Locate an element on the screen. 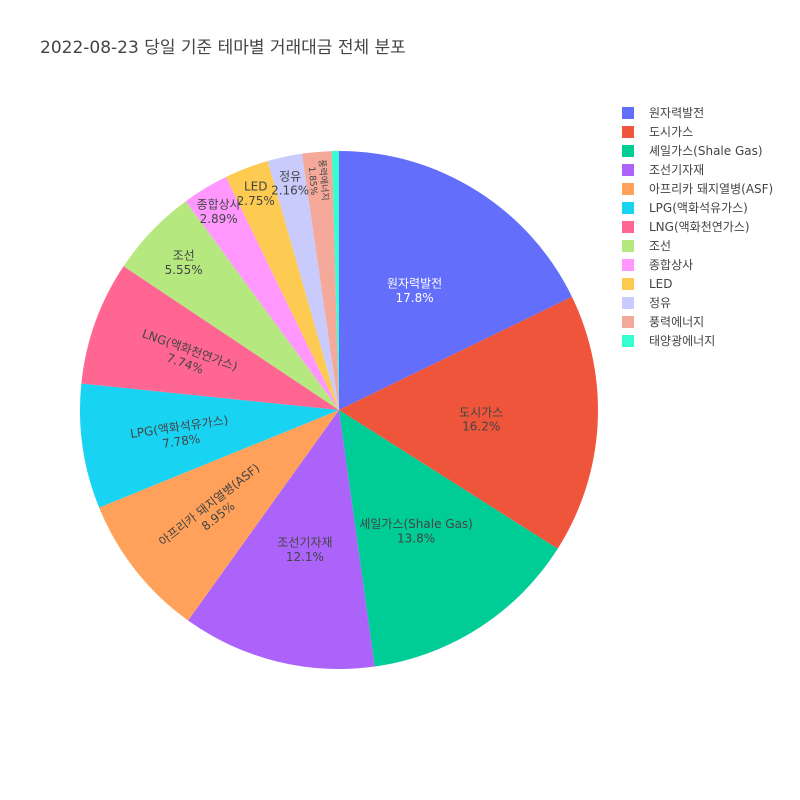 This screenshot has height=800, width=800. legend-label: 종합상사 is located at coordinates (671, 265).